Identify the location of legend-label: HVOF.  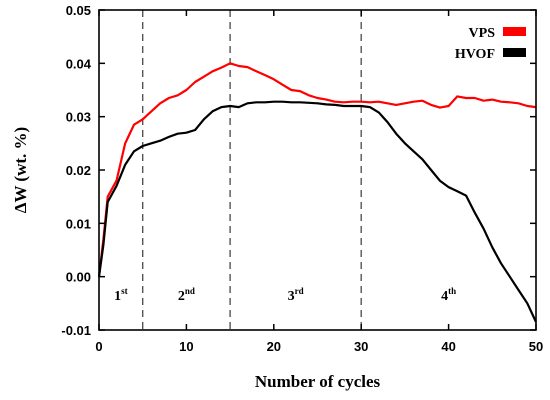
(475, 54).